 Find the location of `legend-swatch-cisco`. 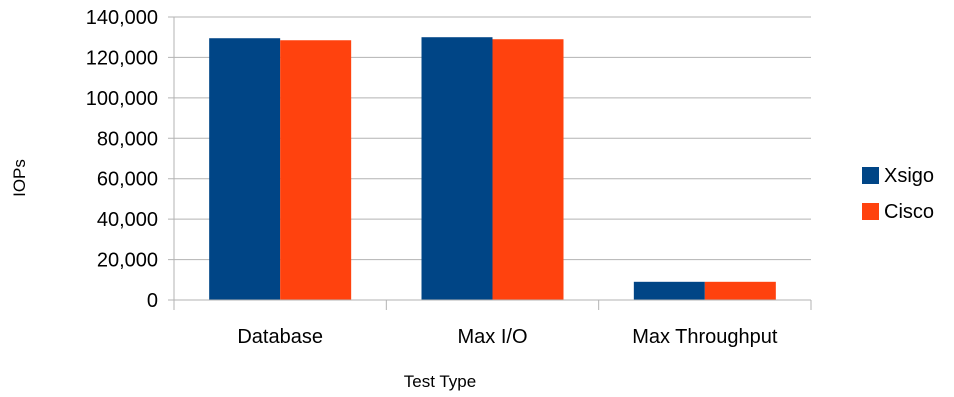

legend-swatch-cisco is located at coordinates (870, 211).